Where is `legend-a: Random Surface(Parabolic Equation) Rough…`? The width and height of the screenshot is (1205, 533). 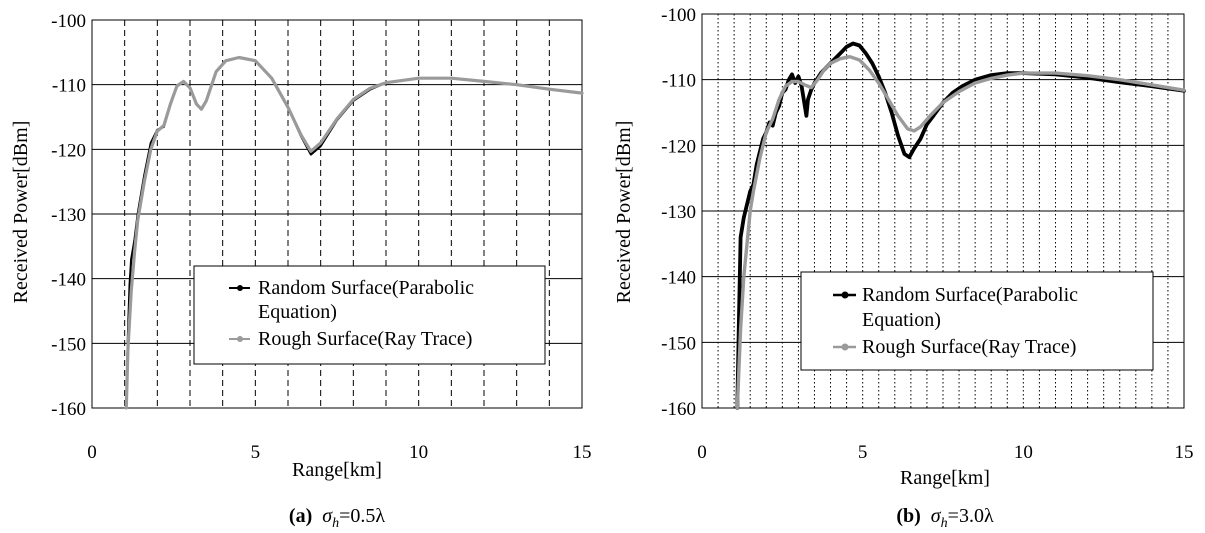 legend-a: Random Surface(Parabolic Equation) Rough… is located at coordinates (369, 315).